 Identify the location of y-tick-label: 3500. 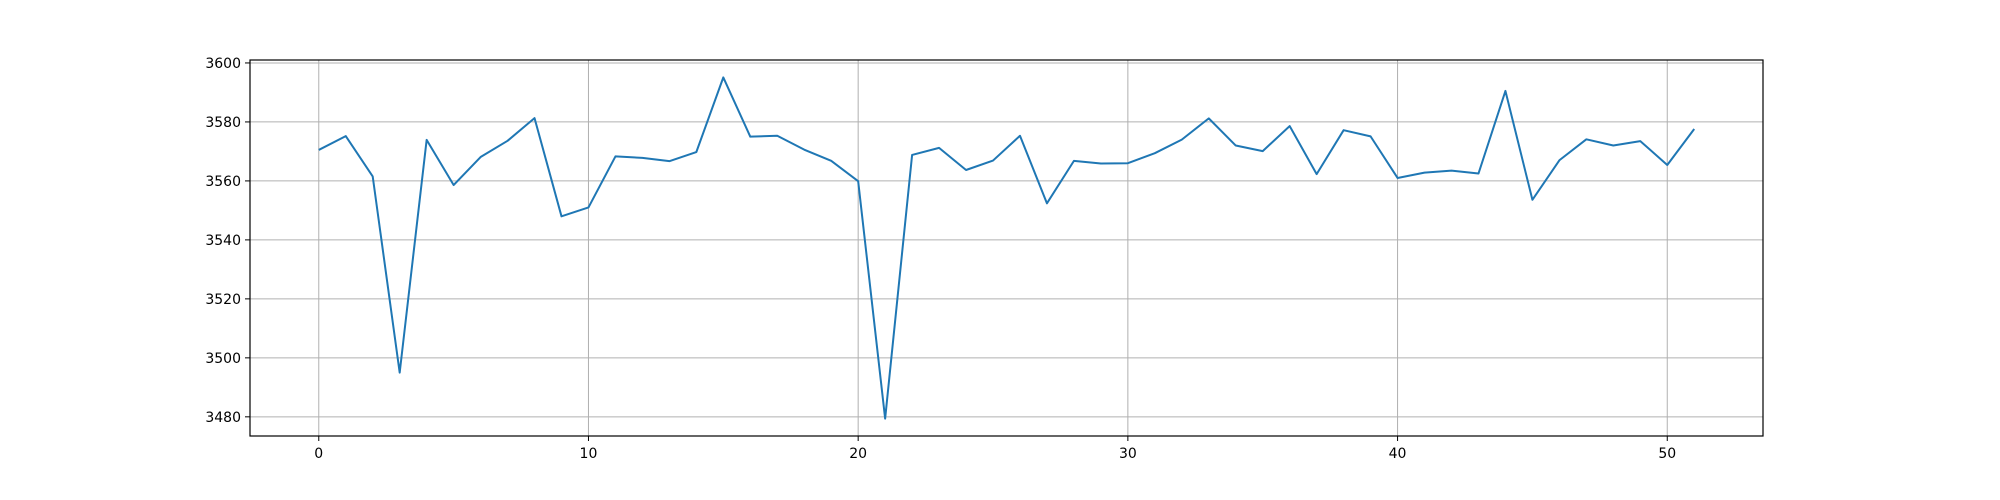
(223, 359).